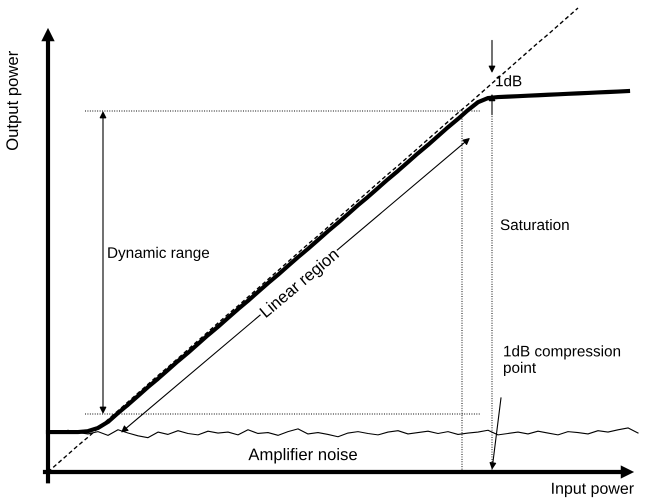 The image size is (645, 503). I want to click on annotation: 1dB, so click(509, 80).